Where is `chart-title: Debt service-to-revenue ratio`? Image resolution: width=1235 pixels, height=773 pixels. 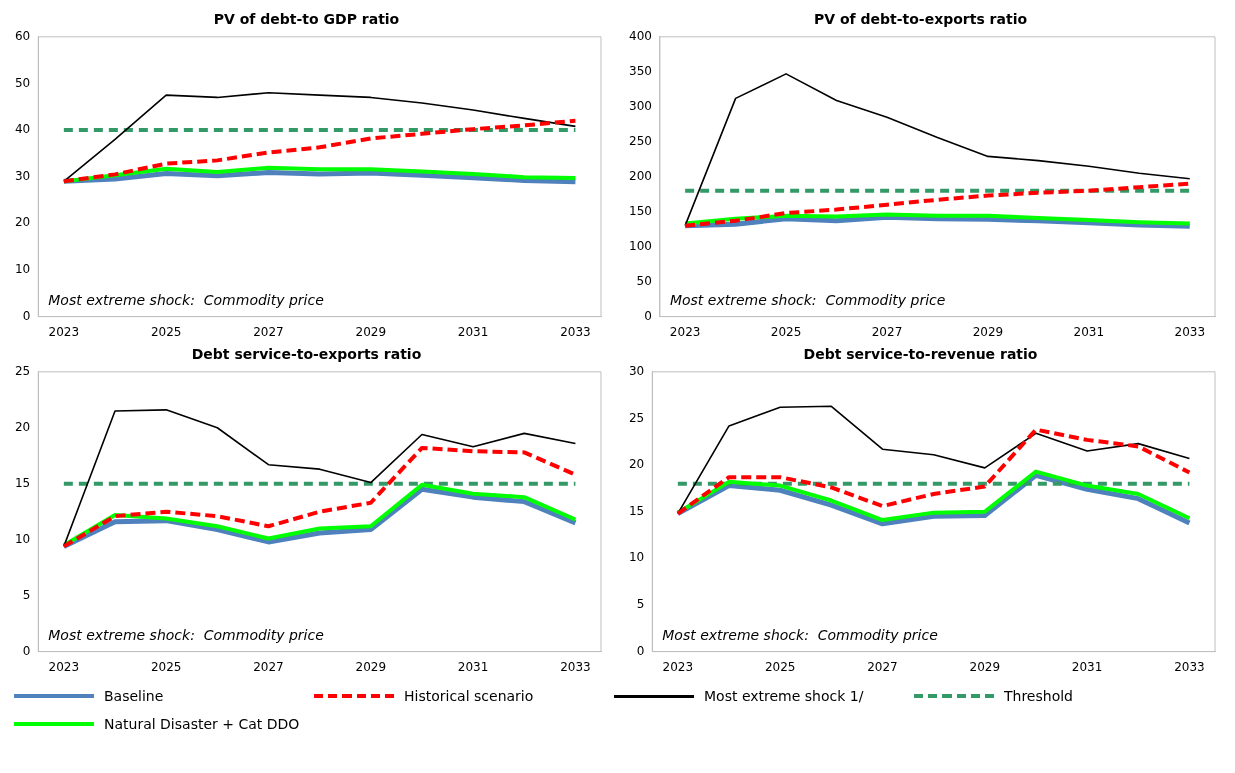 chart-title: Debt service-to-revenue ratio is located at coordinates (920, 354).